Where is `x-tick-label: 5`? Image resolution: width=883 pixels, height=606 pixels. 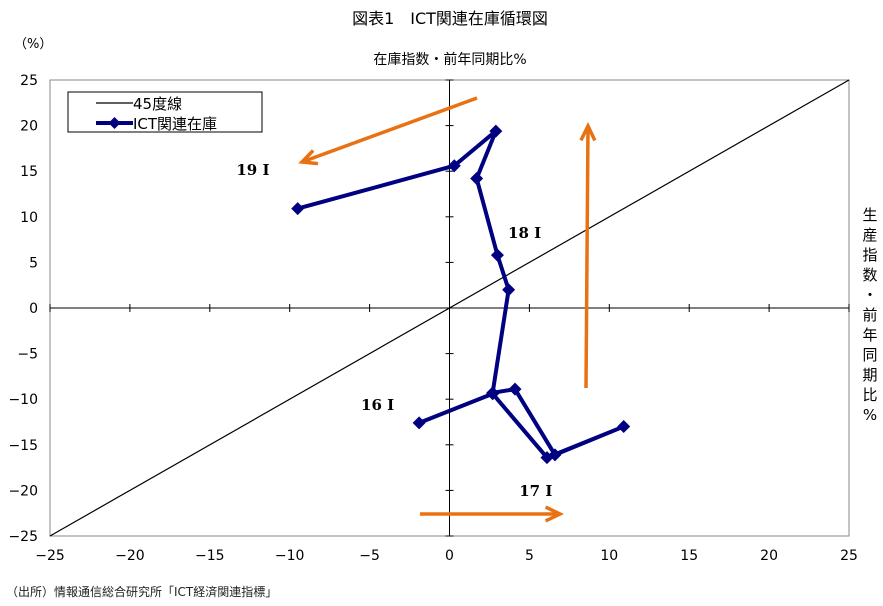
x-tick-label: 5 is located at coordinates (529, 556).